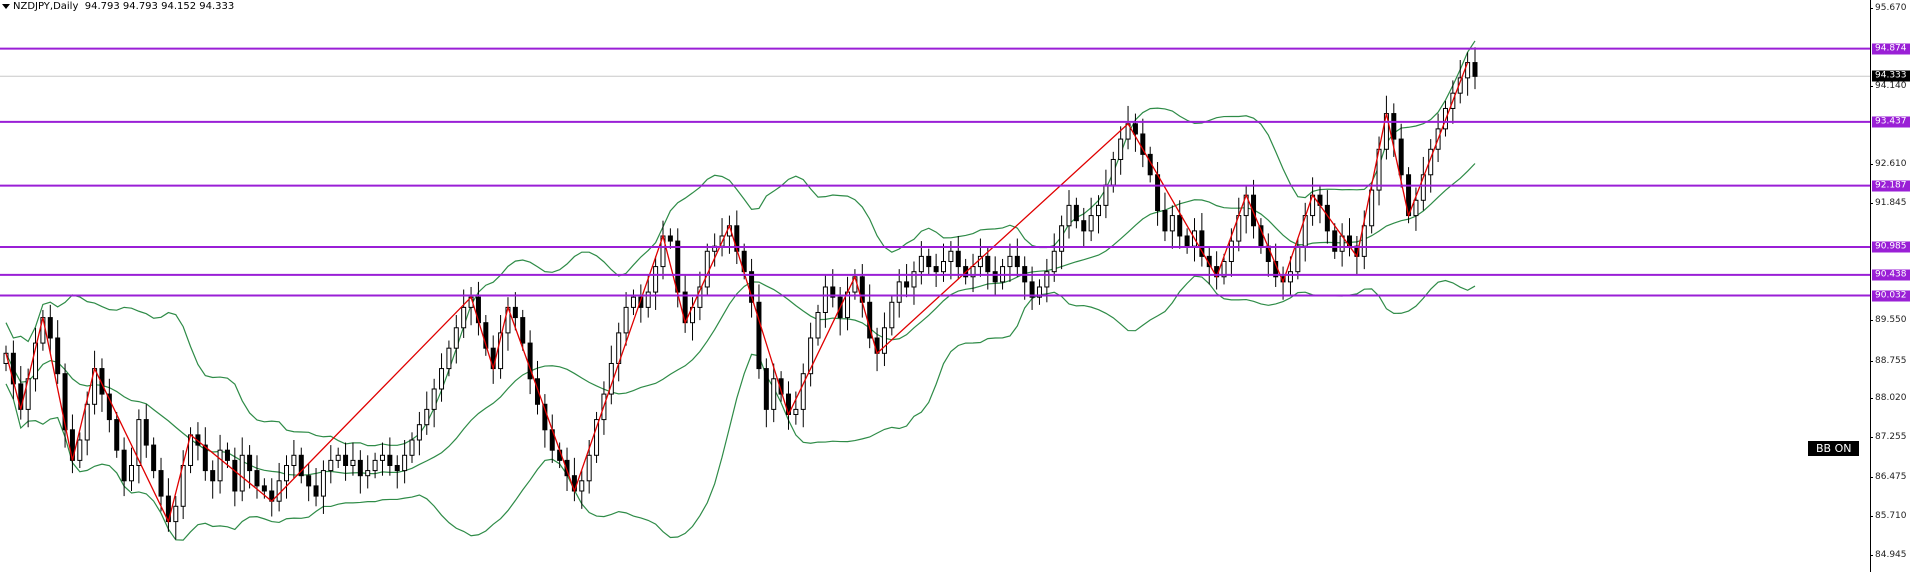  I want to click on level-price-label: 92.187, so click(1891, 186).